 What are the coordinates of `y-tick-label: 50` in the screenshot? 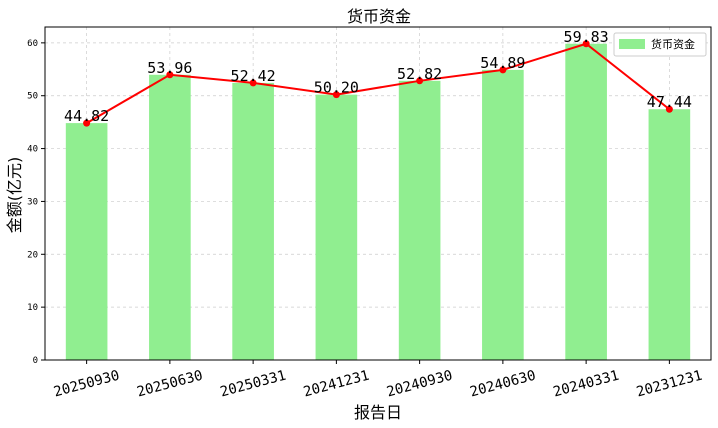 It's located at (32, 97).